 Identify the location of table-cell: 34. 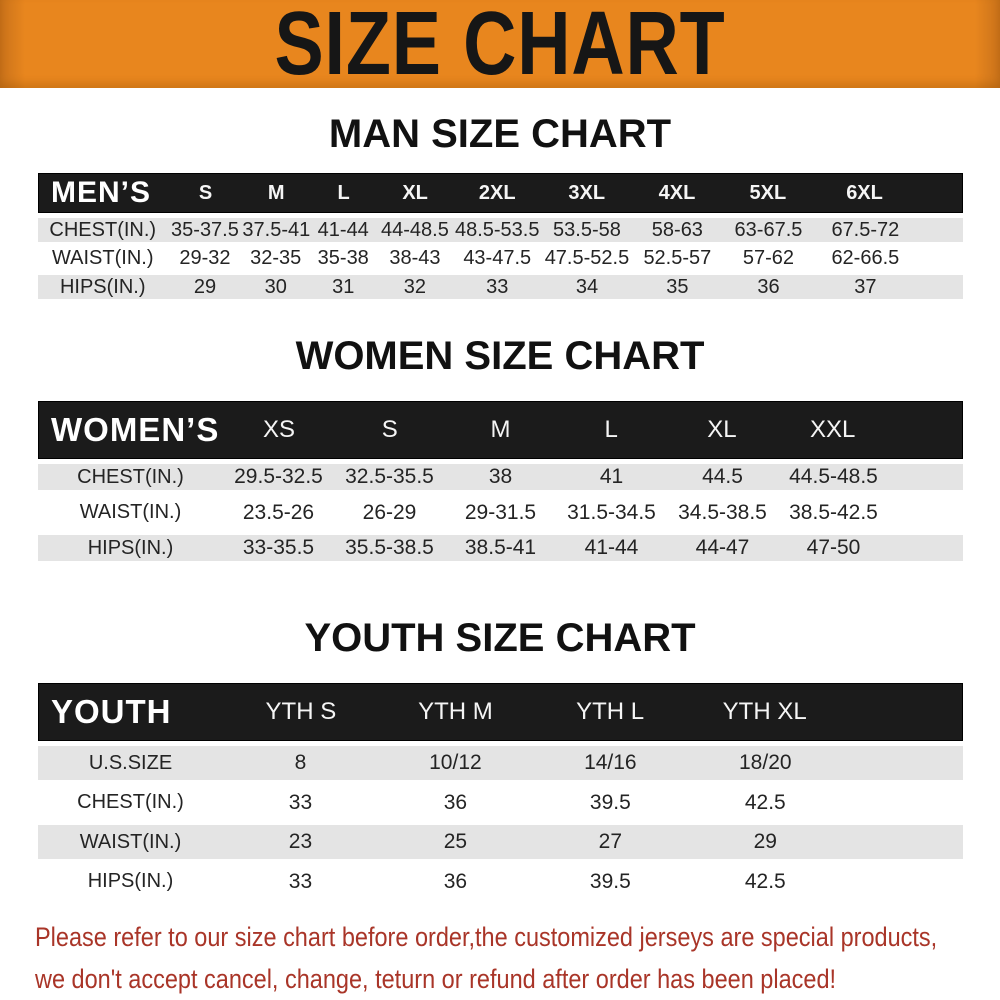
(587, 286).